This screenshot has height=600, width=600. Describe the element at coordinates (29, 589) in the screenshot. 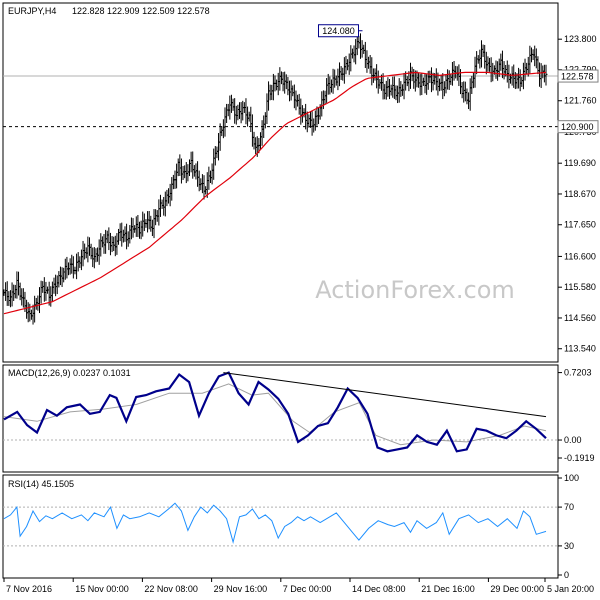

I see `x-tick-label: 7 Nov 2016` at that location.